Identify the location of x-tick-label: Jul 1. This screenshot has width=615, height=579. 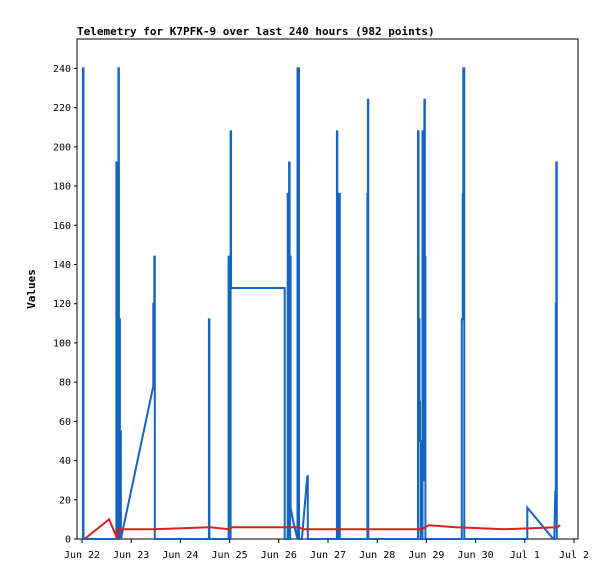
(525, 555).